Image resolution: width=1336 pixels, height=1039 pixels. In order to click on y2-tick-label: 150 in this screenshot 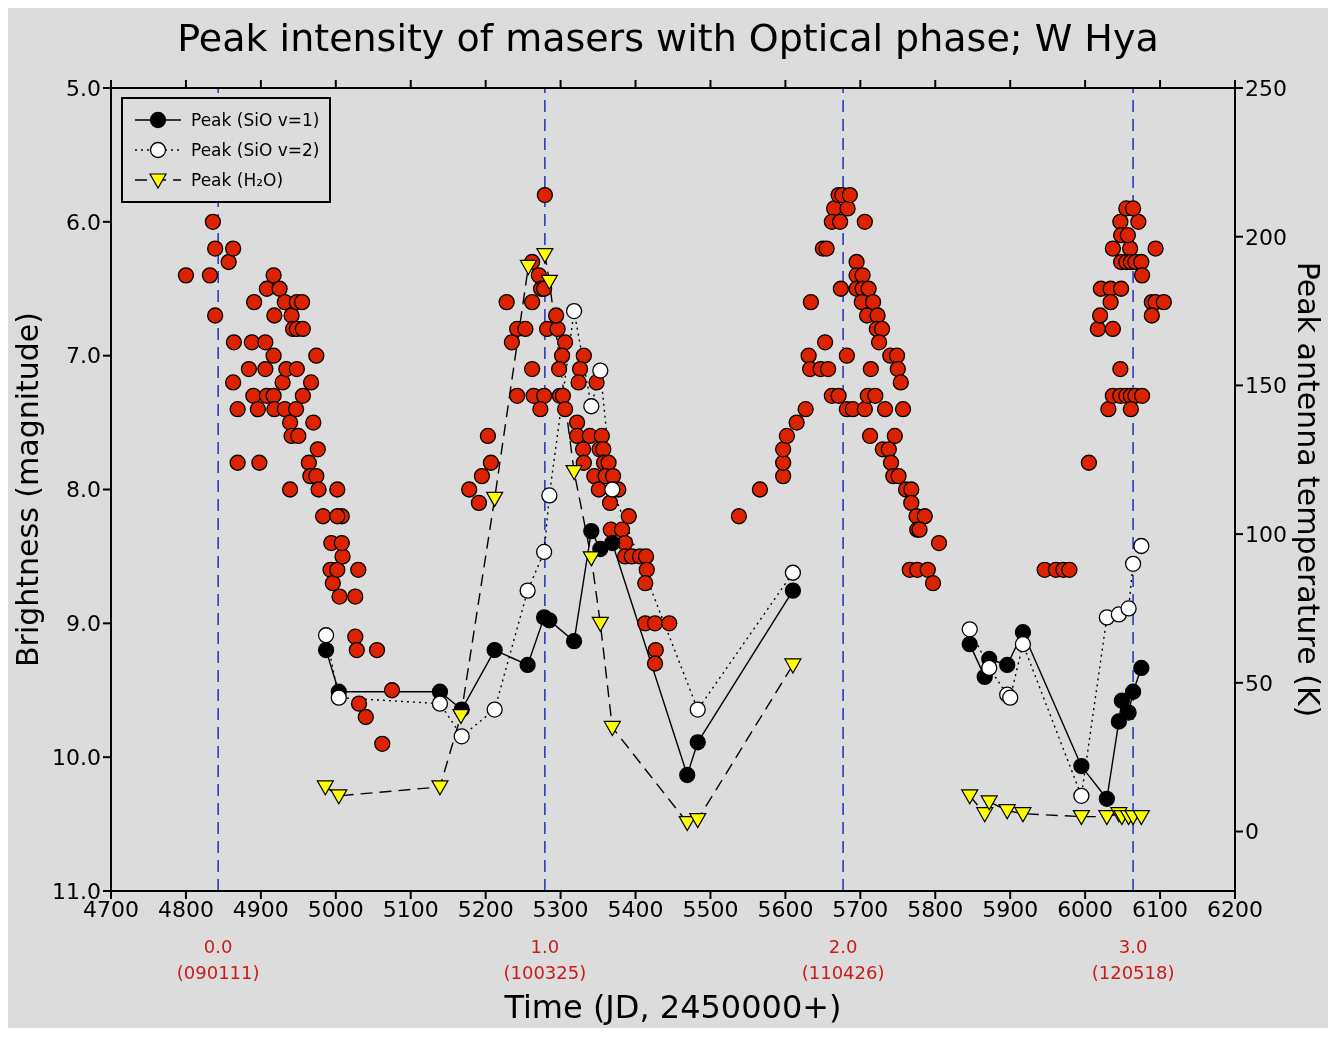, I will do `click(1266, 386)`.